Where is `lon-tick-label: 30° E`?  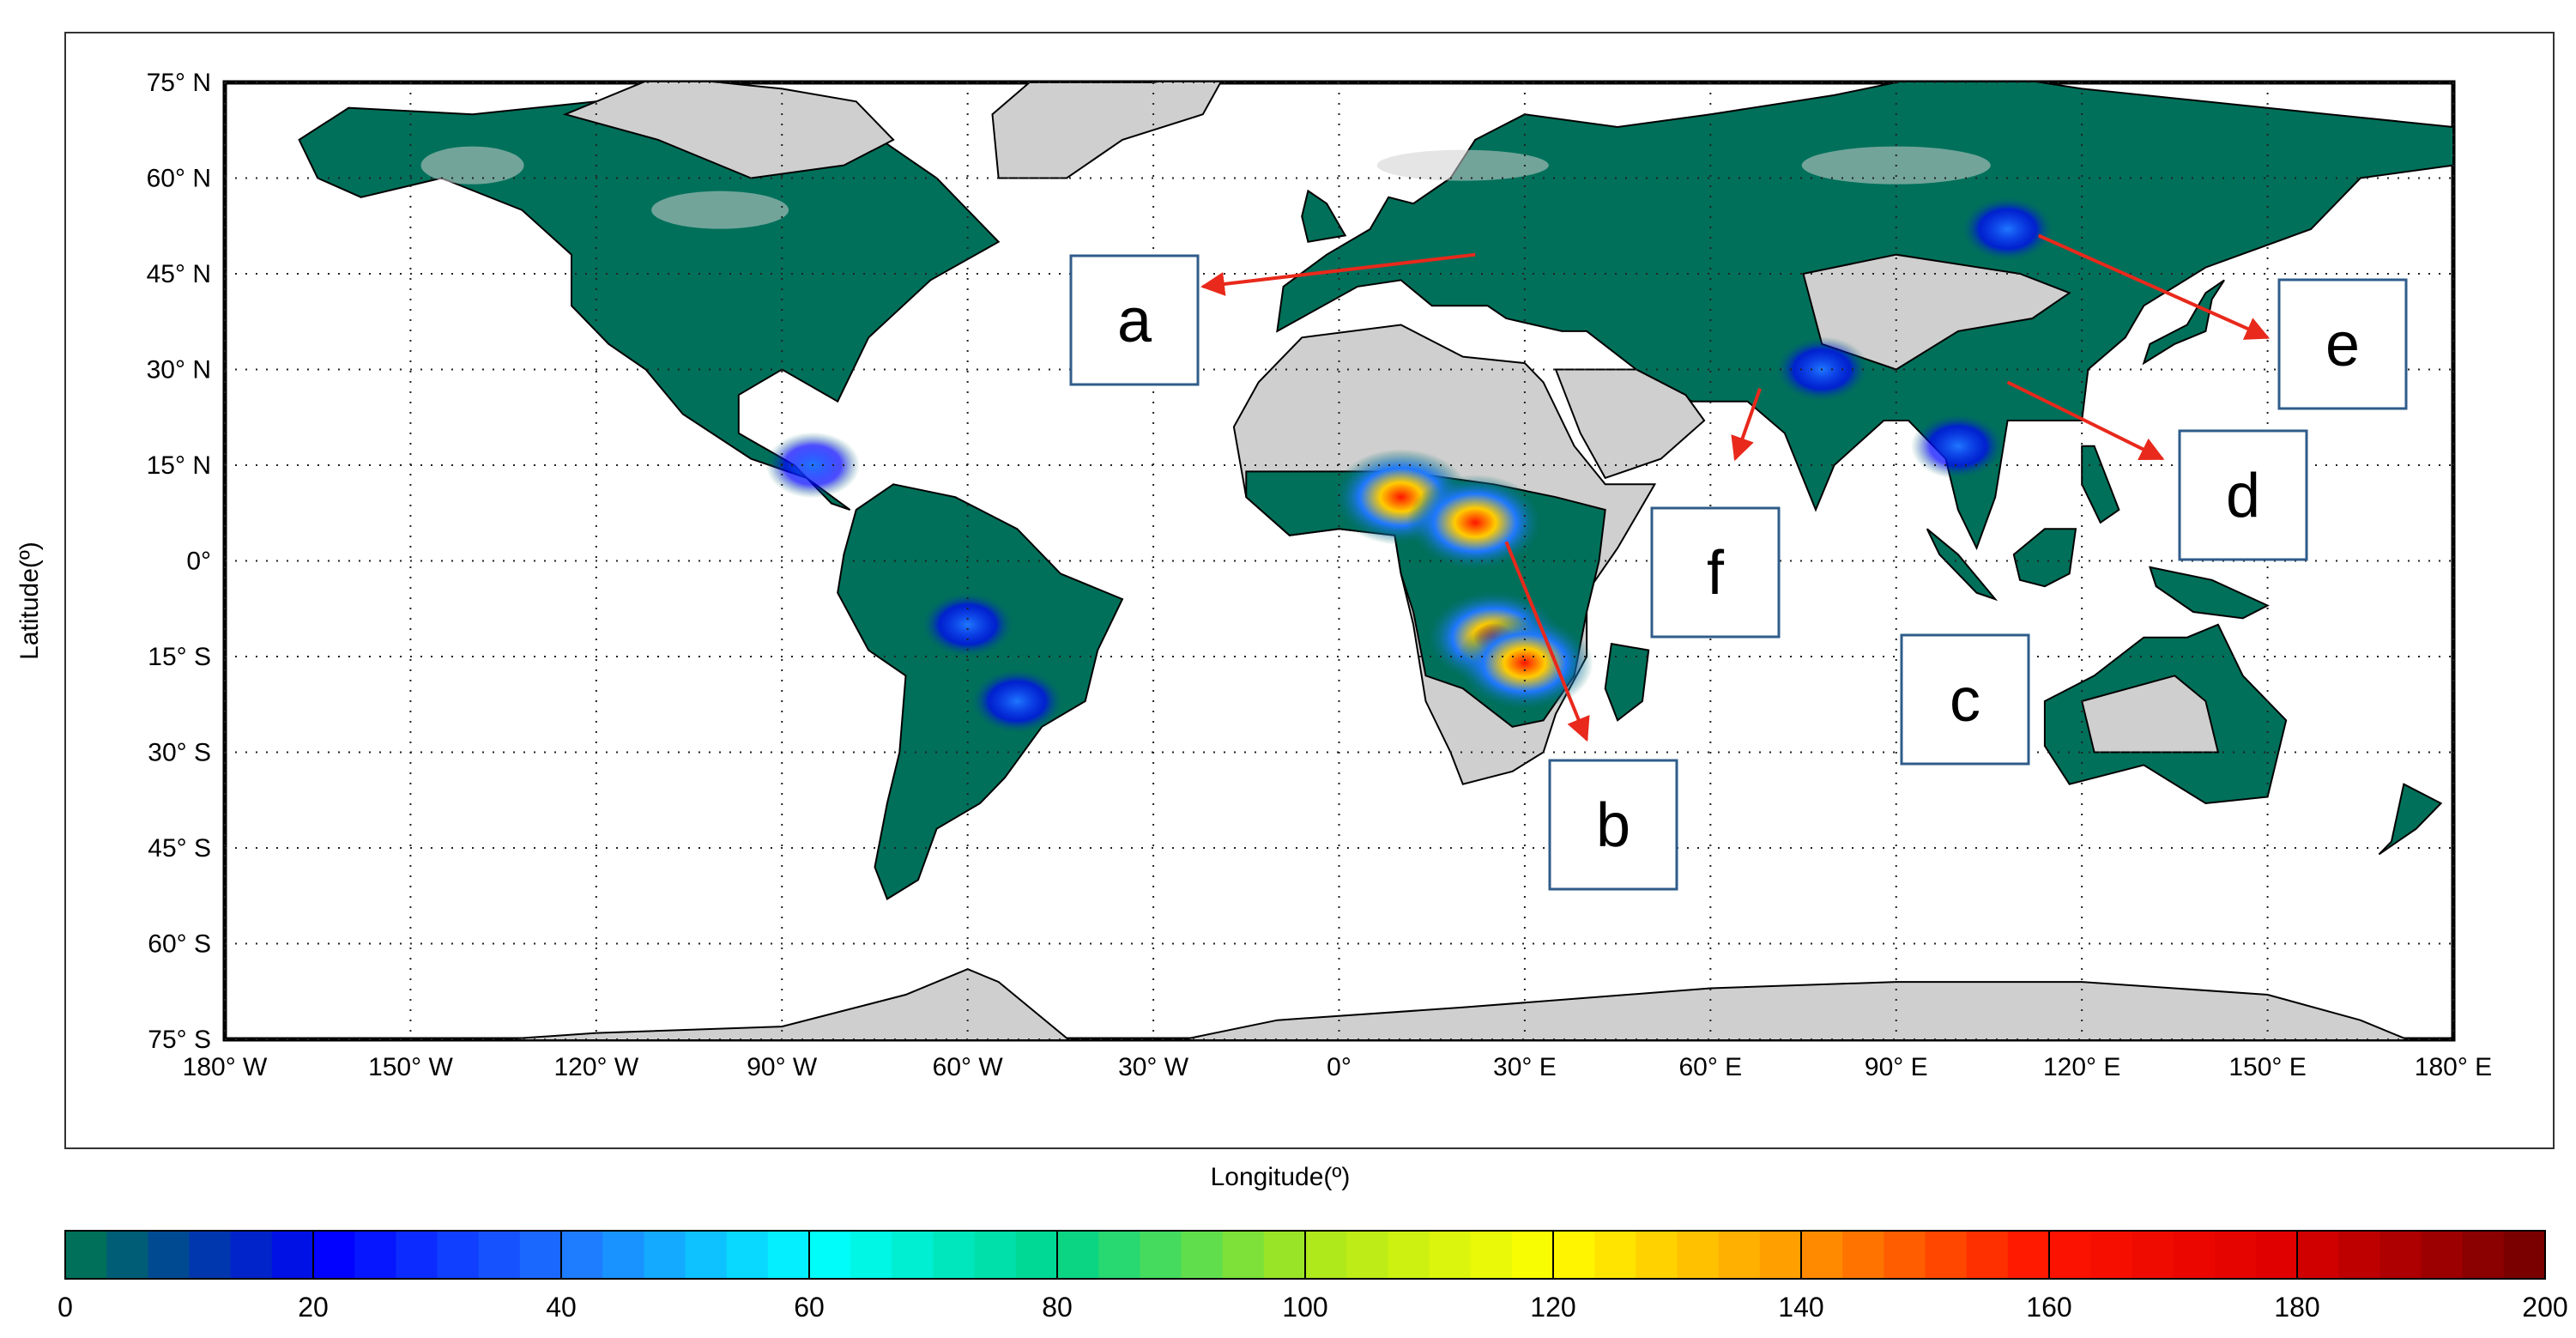 lon-tick-label: 30° E is located at coordinates (1525, 1067).